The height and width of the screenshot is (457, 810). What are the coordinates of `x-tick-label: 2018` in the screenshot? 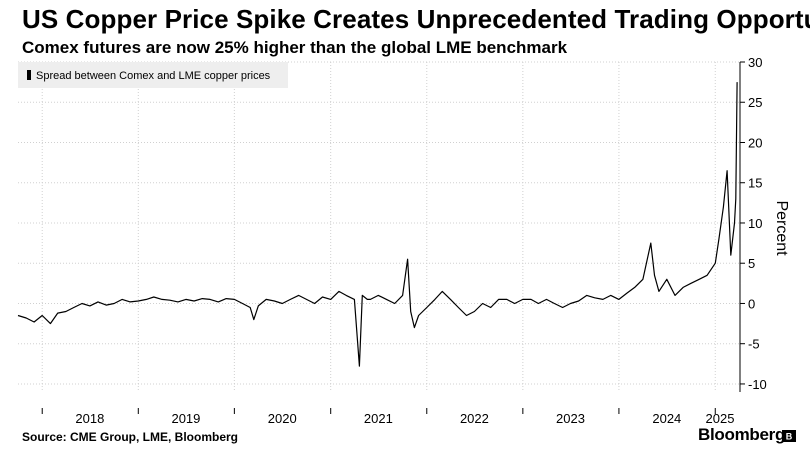 It's located at (89, 418).